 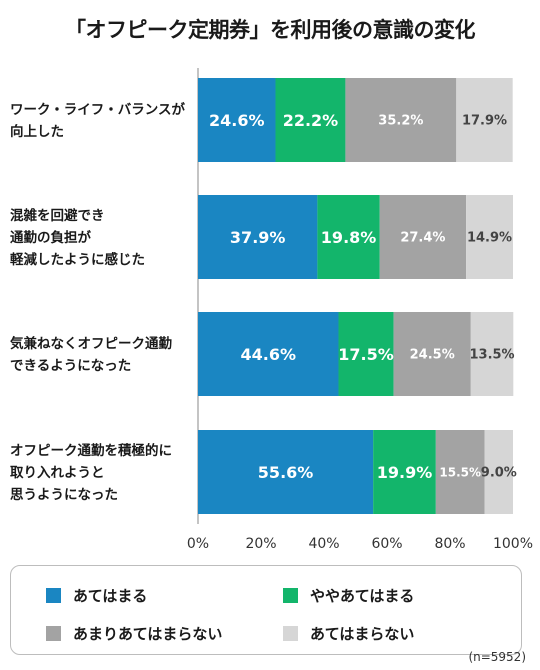 I want to click on category-label: ワーク・ライフ・バランスが, so click(x=97, y=109).